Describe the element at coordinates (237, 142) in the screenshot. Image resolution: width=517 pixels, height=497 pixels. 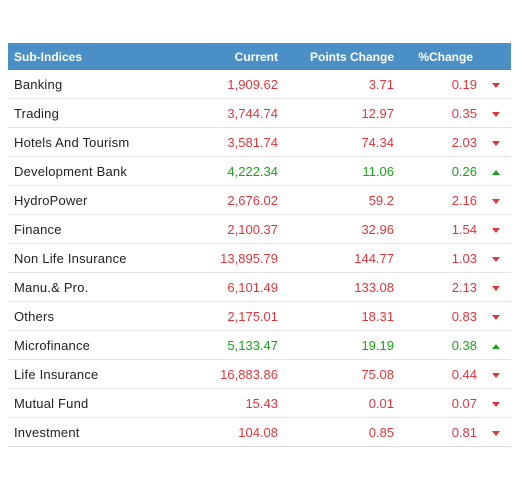
I see `current-value: 3,581.74` at that location.